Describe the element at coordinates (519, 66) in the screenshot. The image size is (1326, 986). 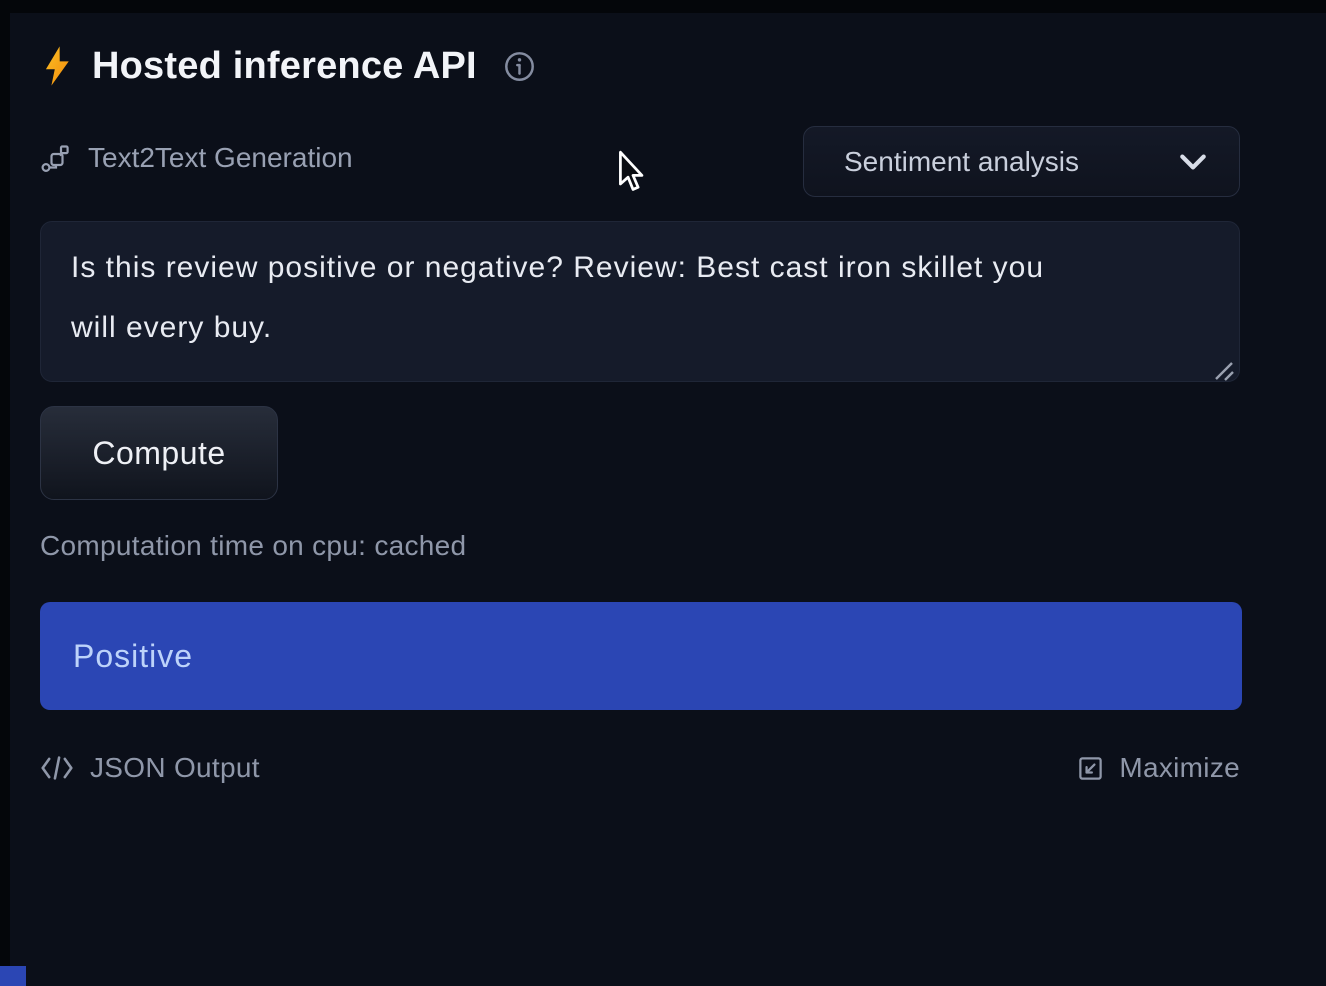
I see `info-icon` at that location.